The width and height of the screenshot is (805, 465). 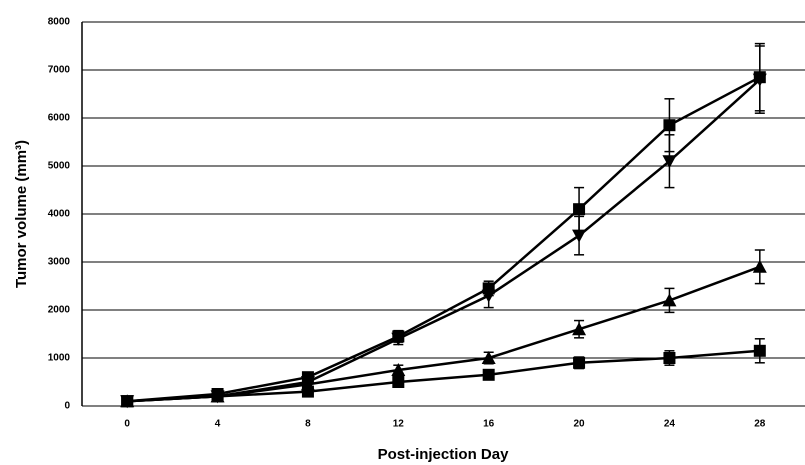 What do you see at coordinates (59, 358) in the screenshot?
I see `y-tick-label: 1000` at bounding box center [59, 358].